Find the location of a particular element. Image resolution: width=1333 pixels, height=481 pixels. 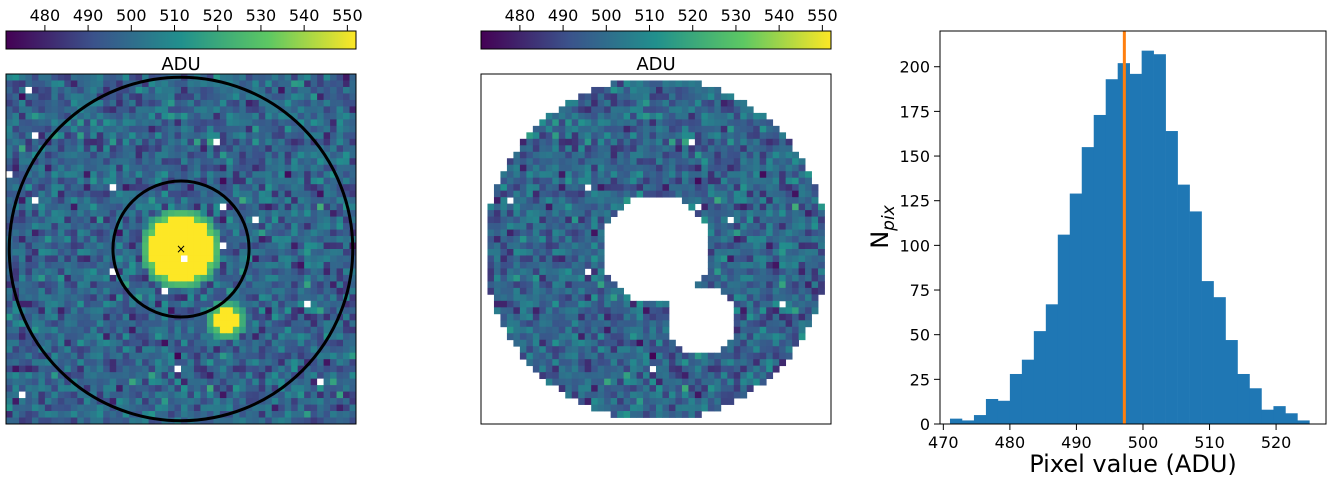

histogram-bar is located at coordinates (1219, 360).